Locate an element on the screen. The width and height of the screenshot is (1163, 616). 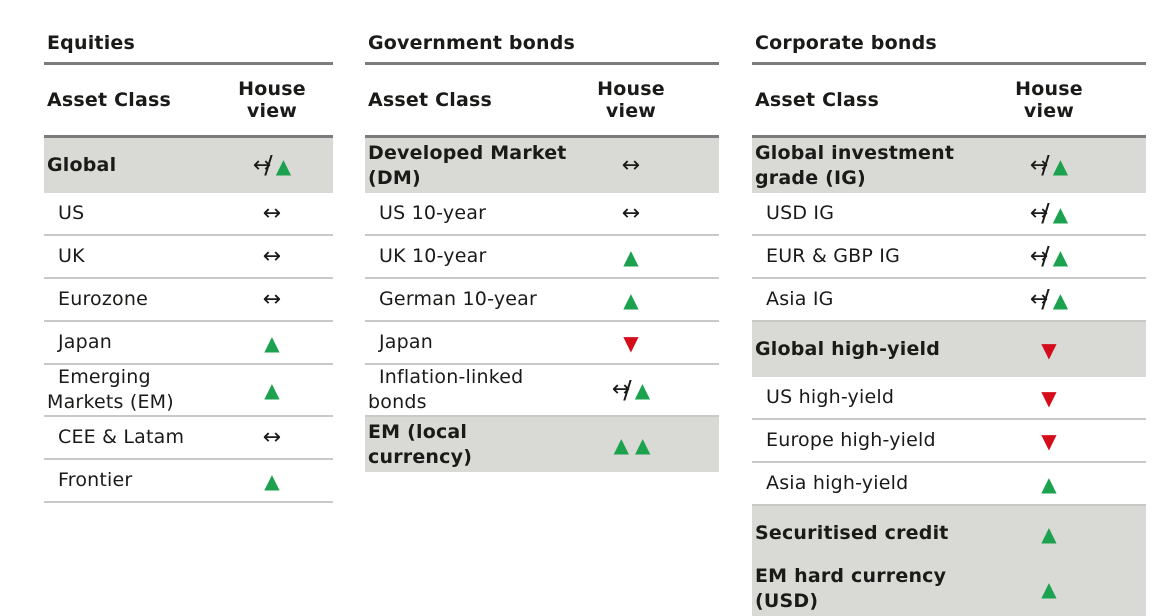
table-row: Eurozone ↔ is located at coordinates (188, 300).